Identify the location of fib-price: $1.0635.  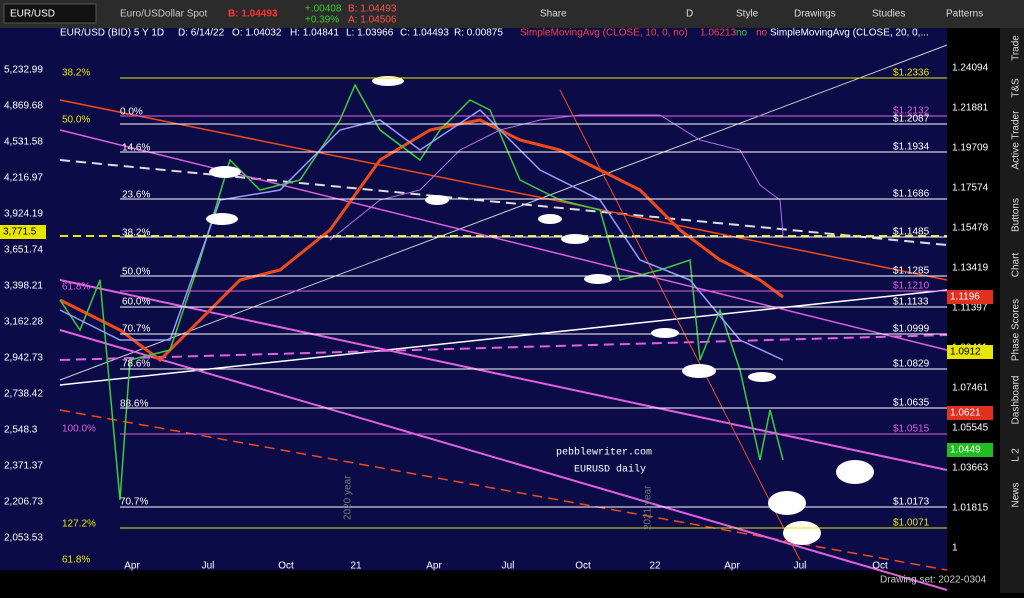
(911, 403).